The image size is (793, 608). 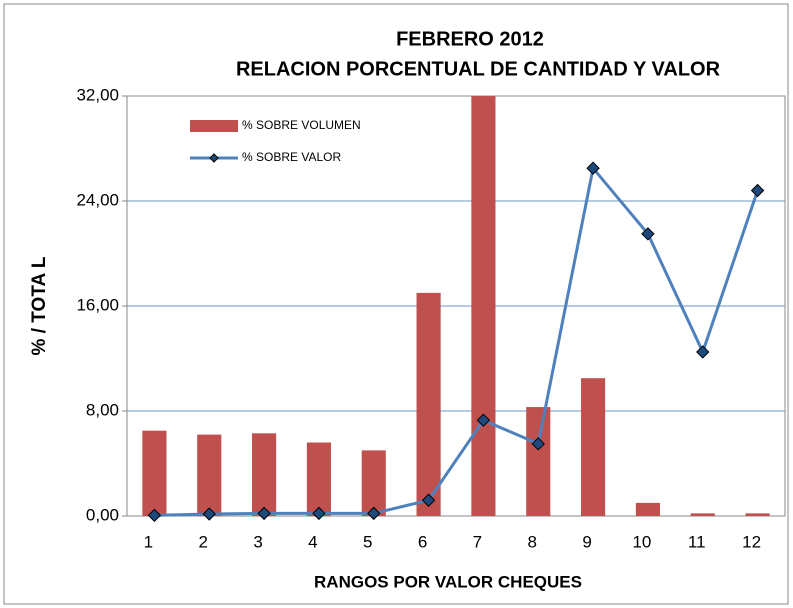 What do you see at coordinates (203, 541) in the screenshot?
I see `x-tick-label: 2` at bounding box center [203, 541].